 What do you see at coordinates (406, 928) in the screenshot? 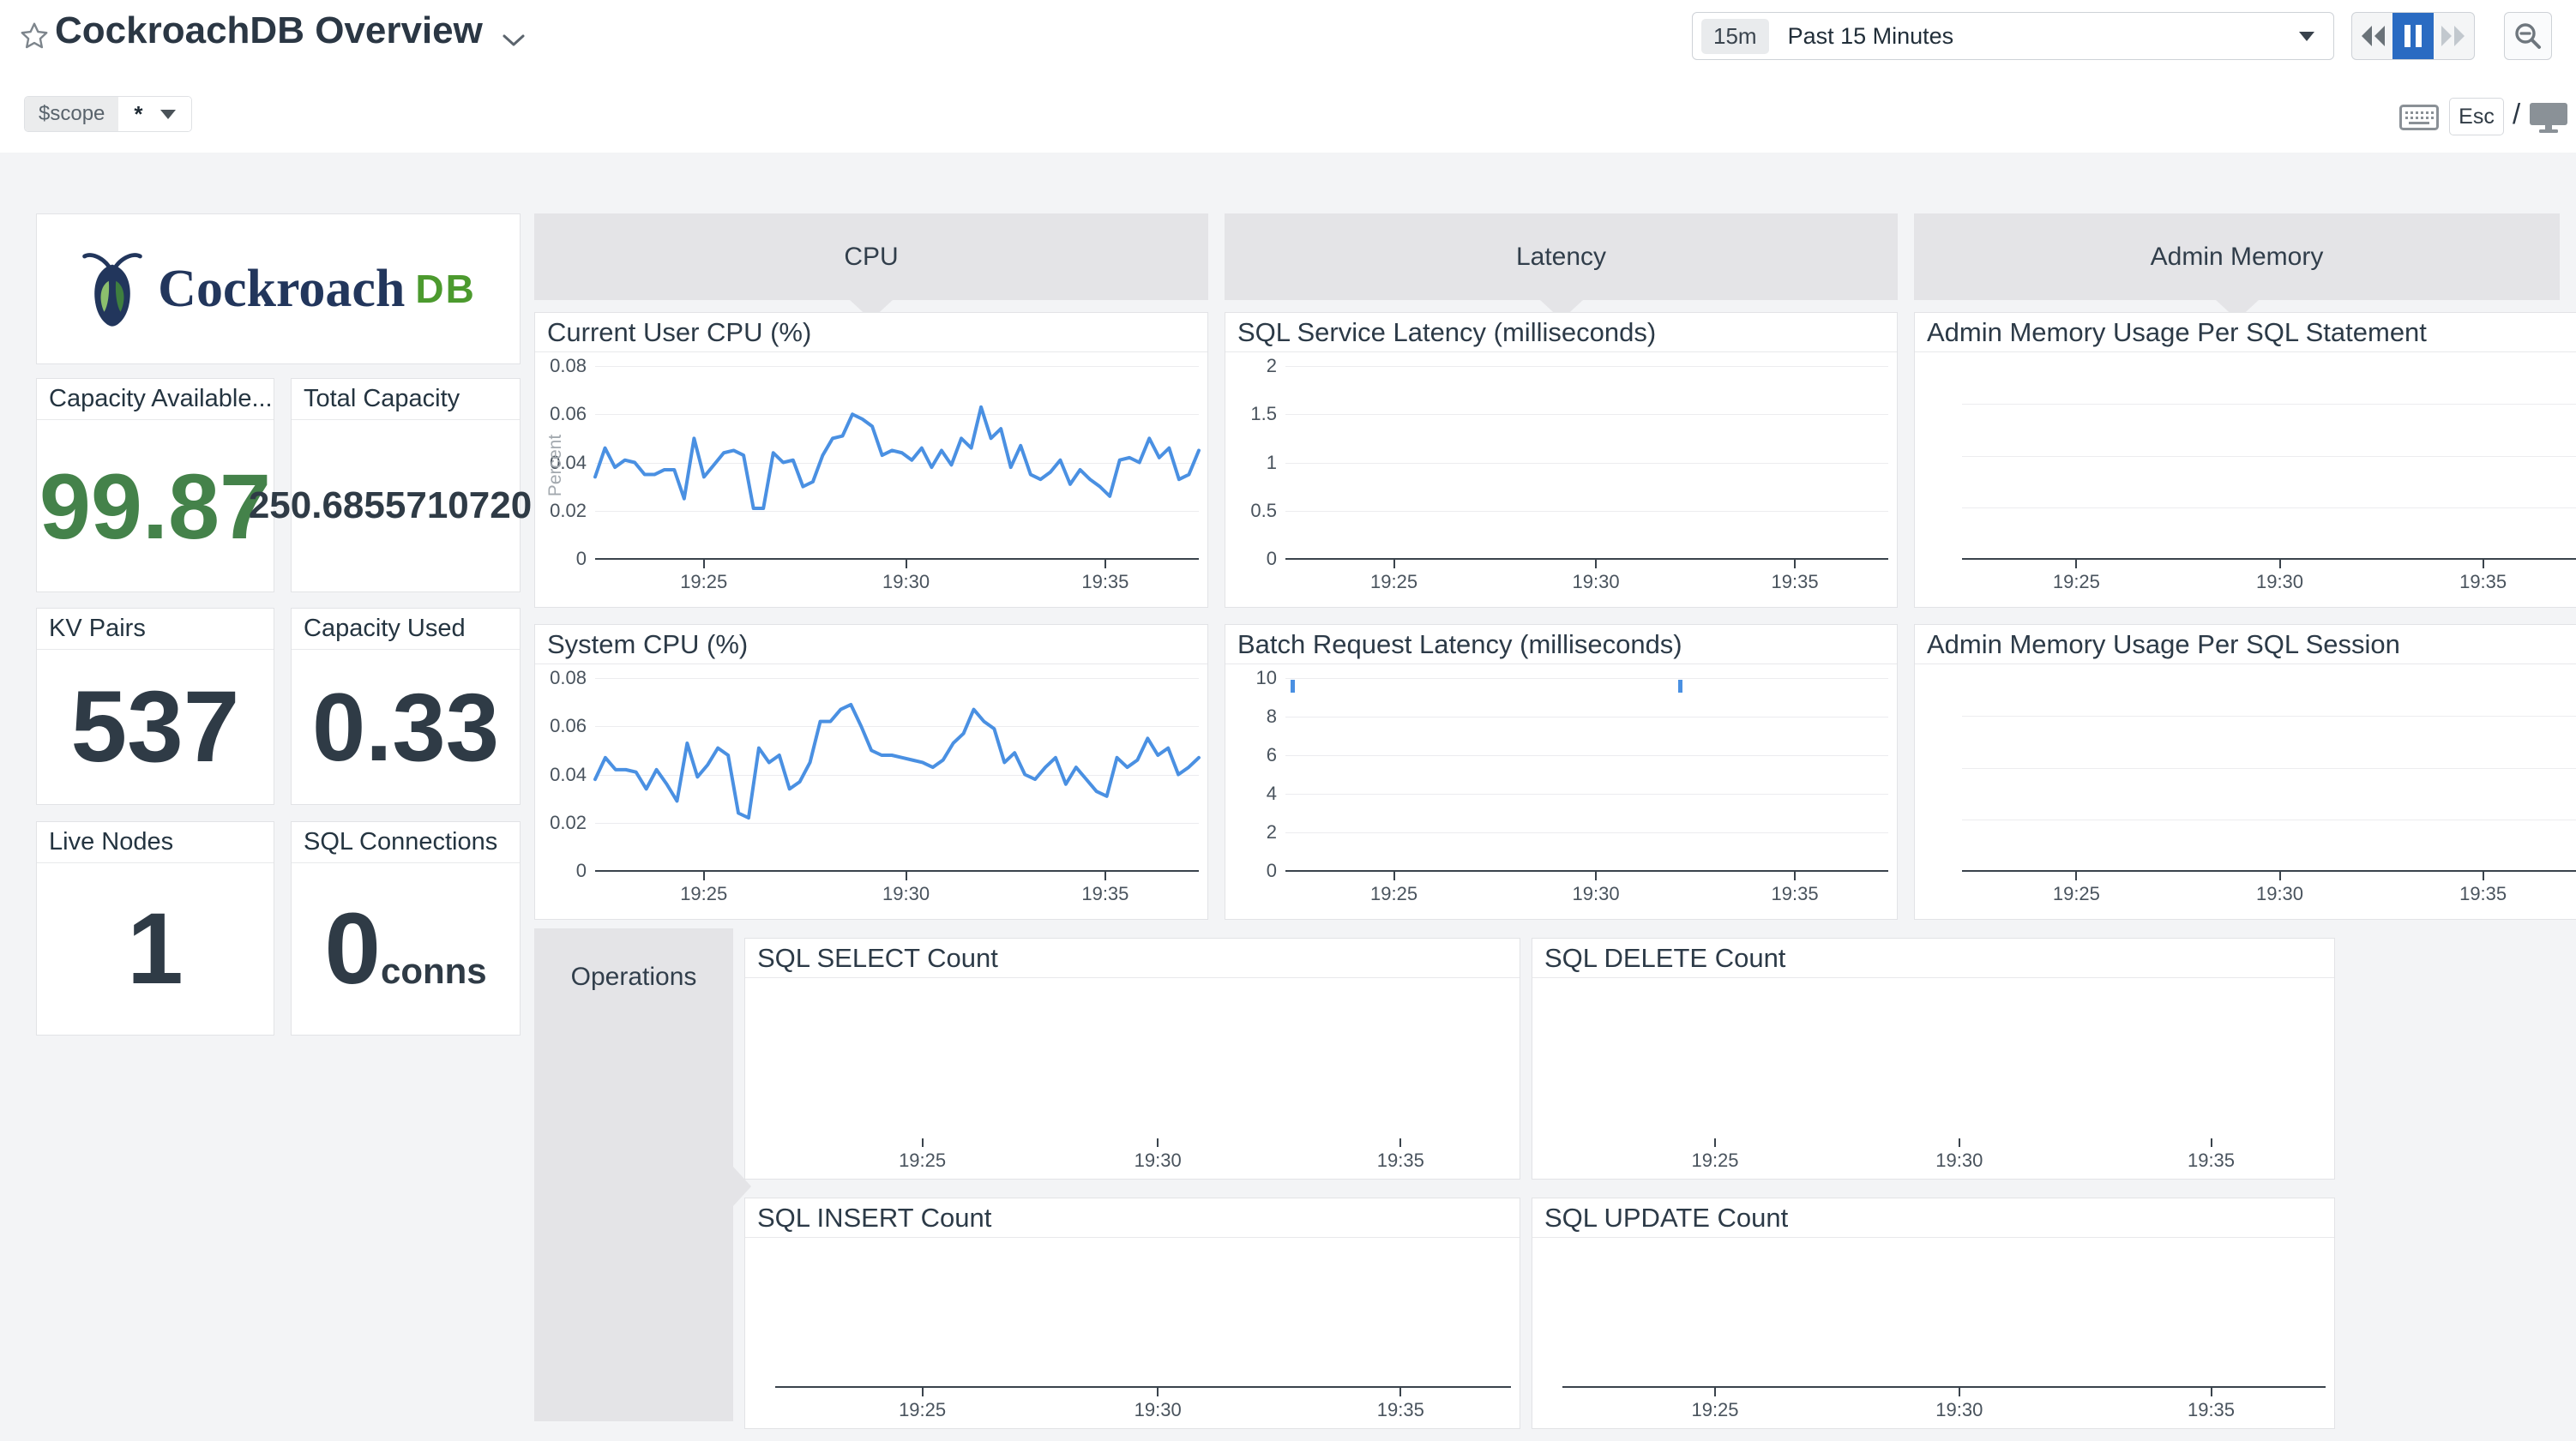
I see `card-sql-connections: SQL Connections 0 conns` at bounding box center [406, 928].